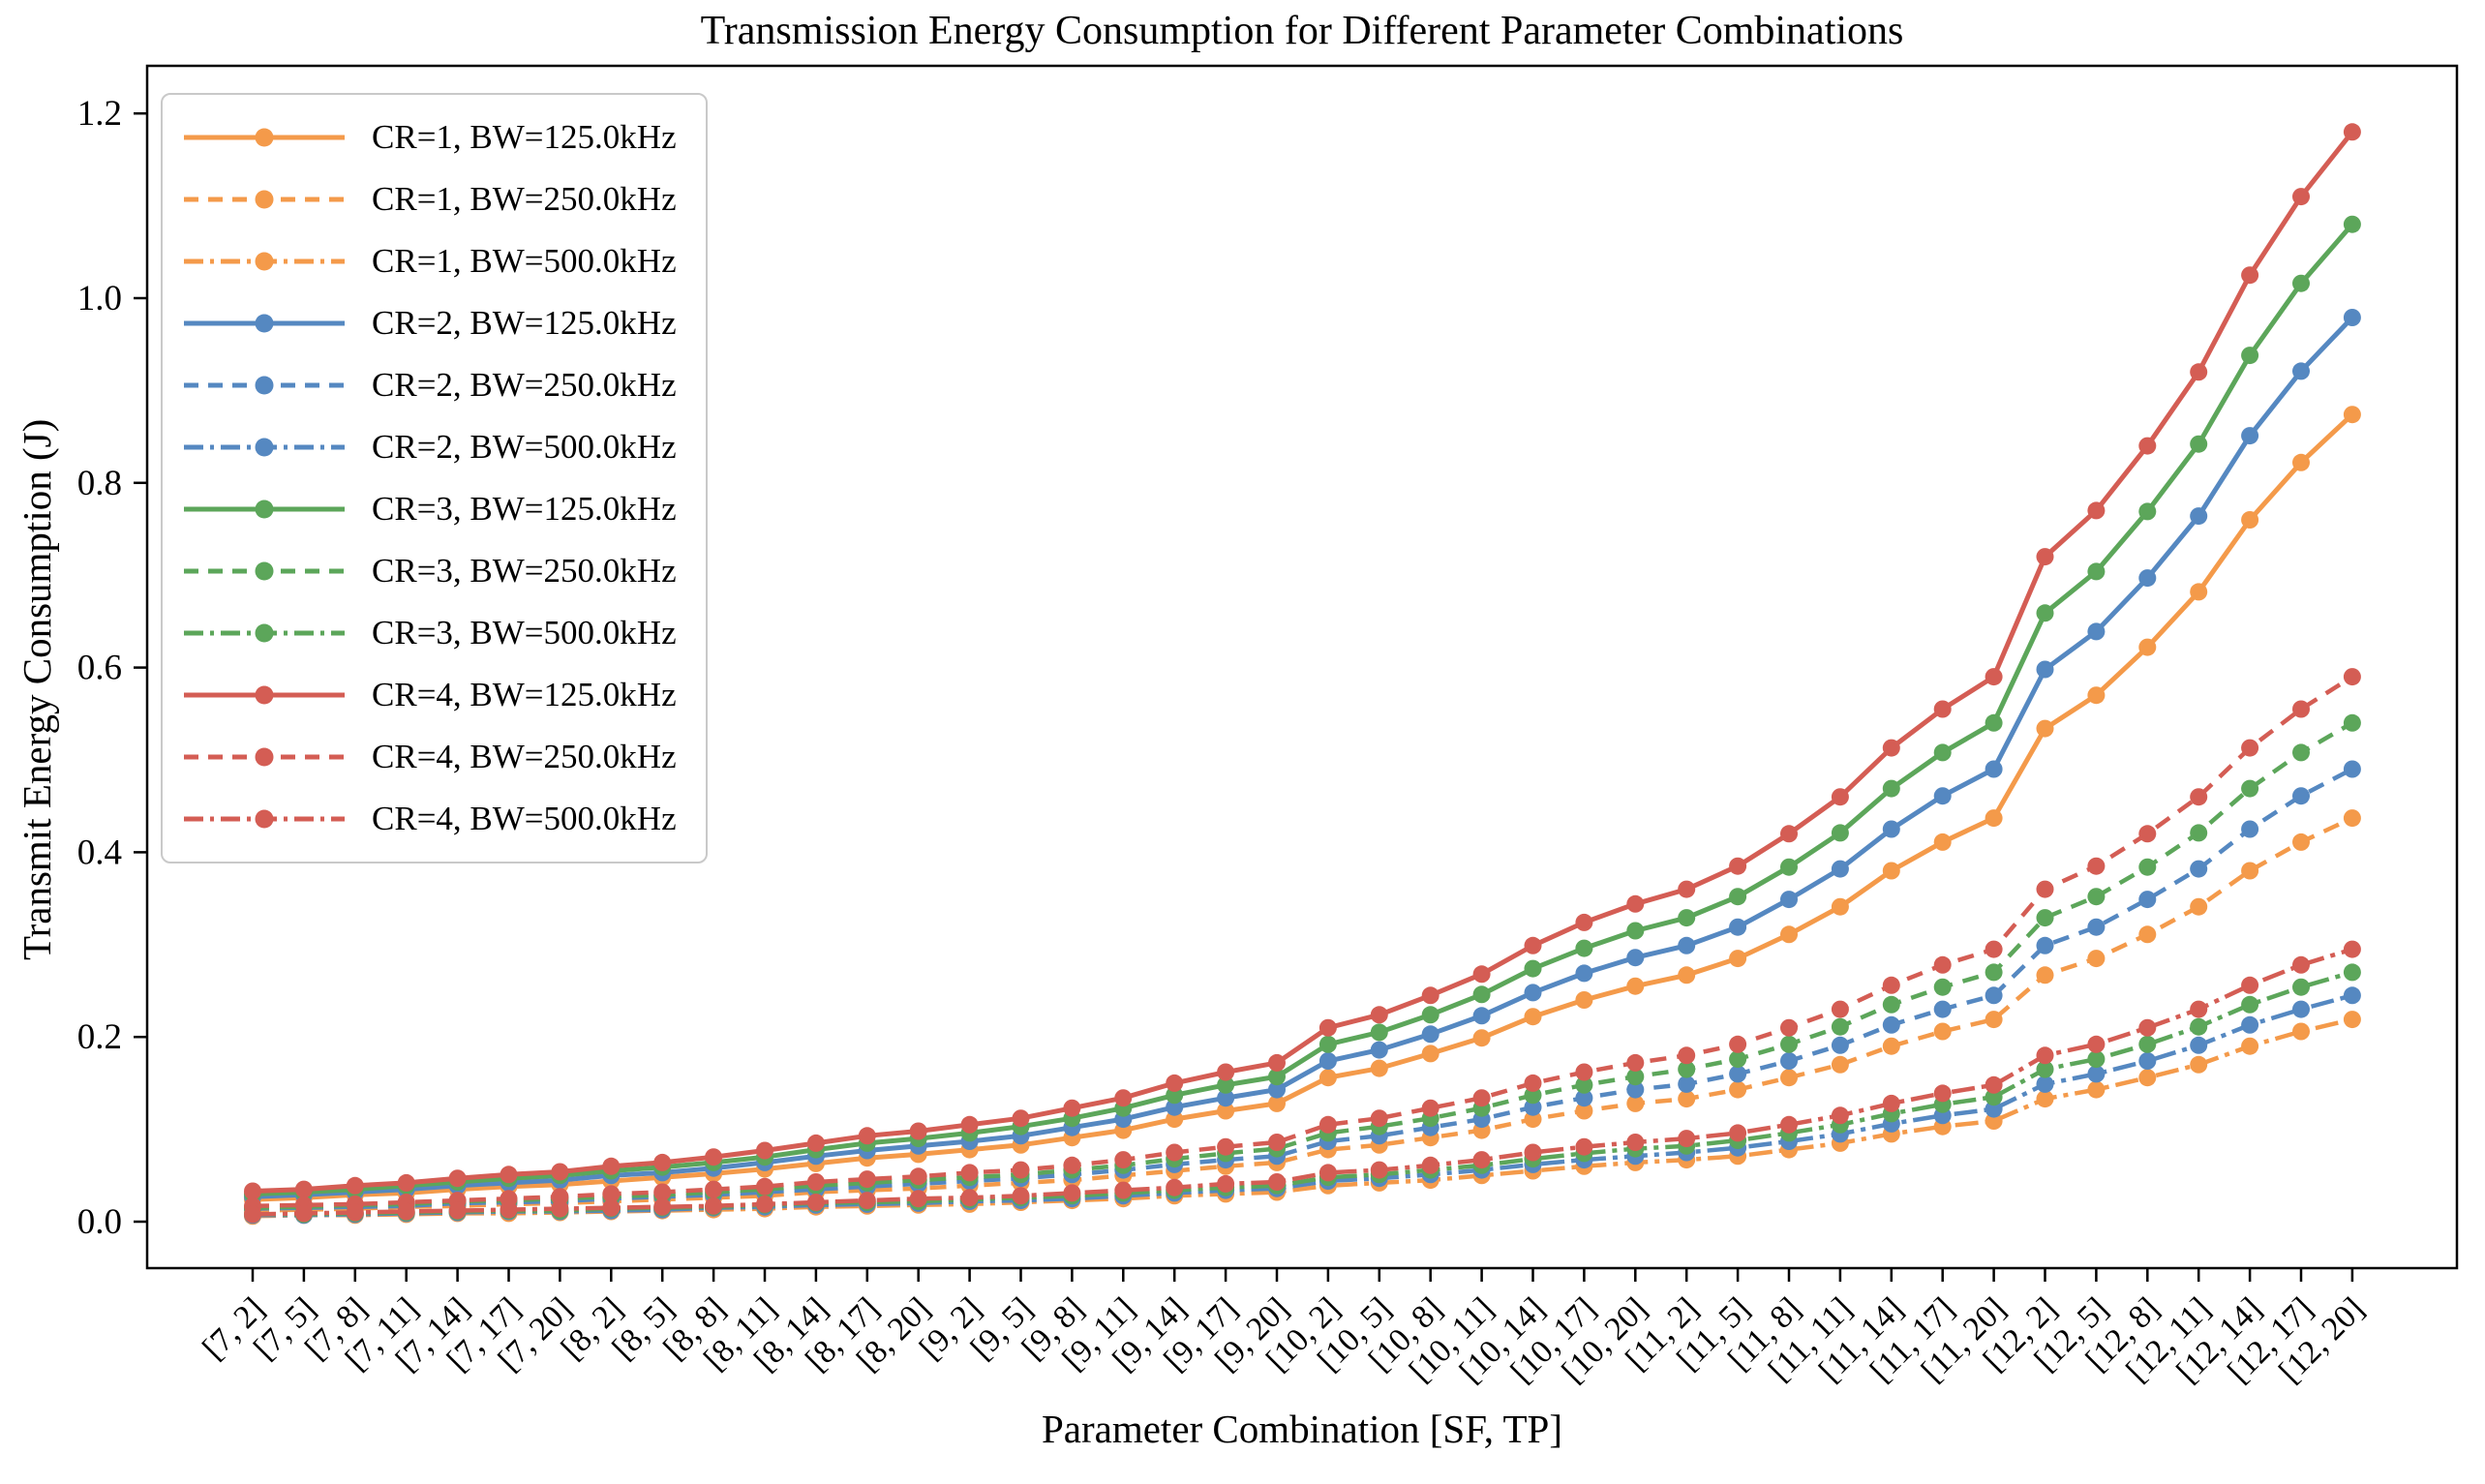 The width and height of the screenshot is (2485, 1484). What do you see at coordinates (430, 261) in the screenshot?
I see `legend-entry: CR=1, BW=500.0kHz` at bounding box center [430, 261].